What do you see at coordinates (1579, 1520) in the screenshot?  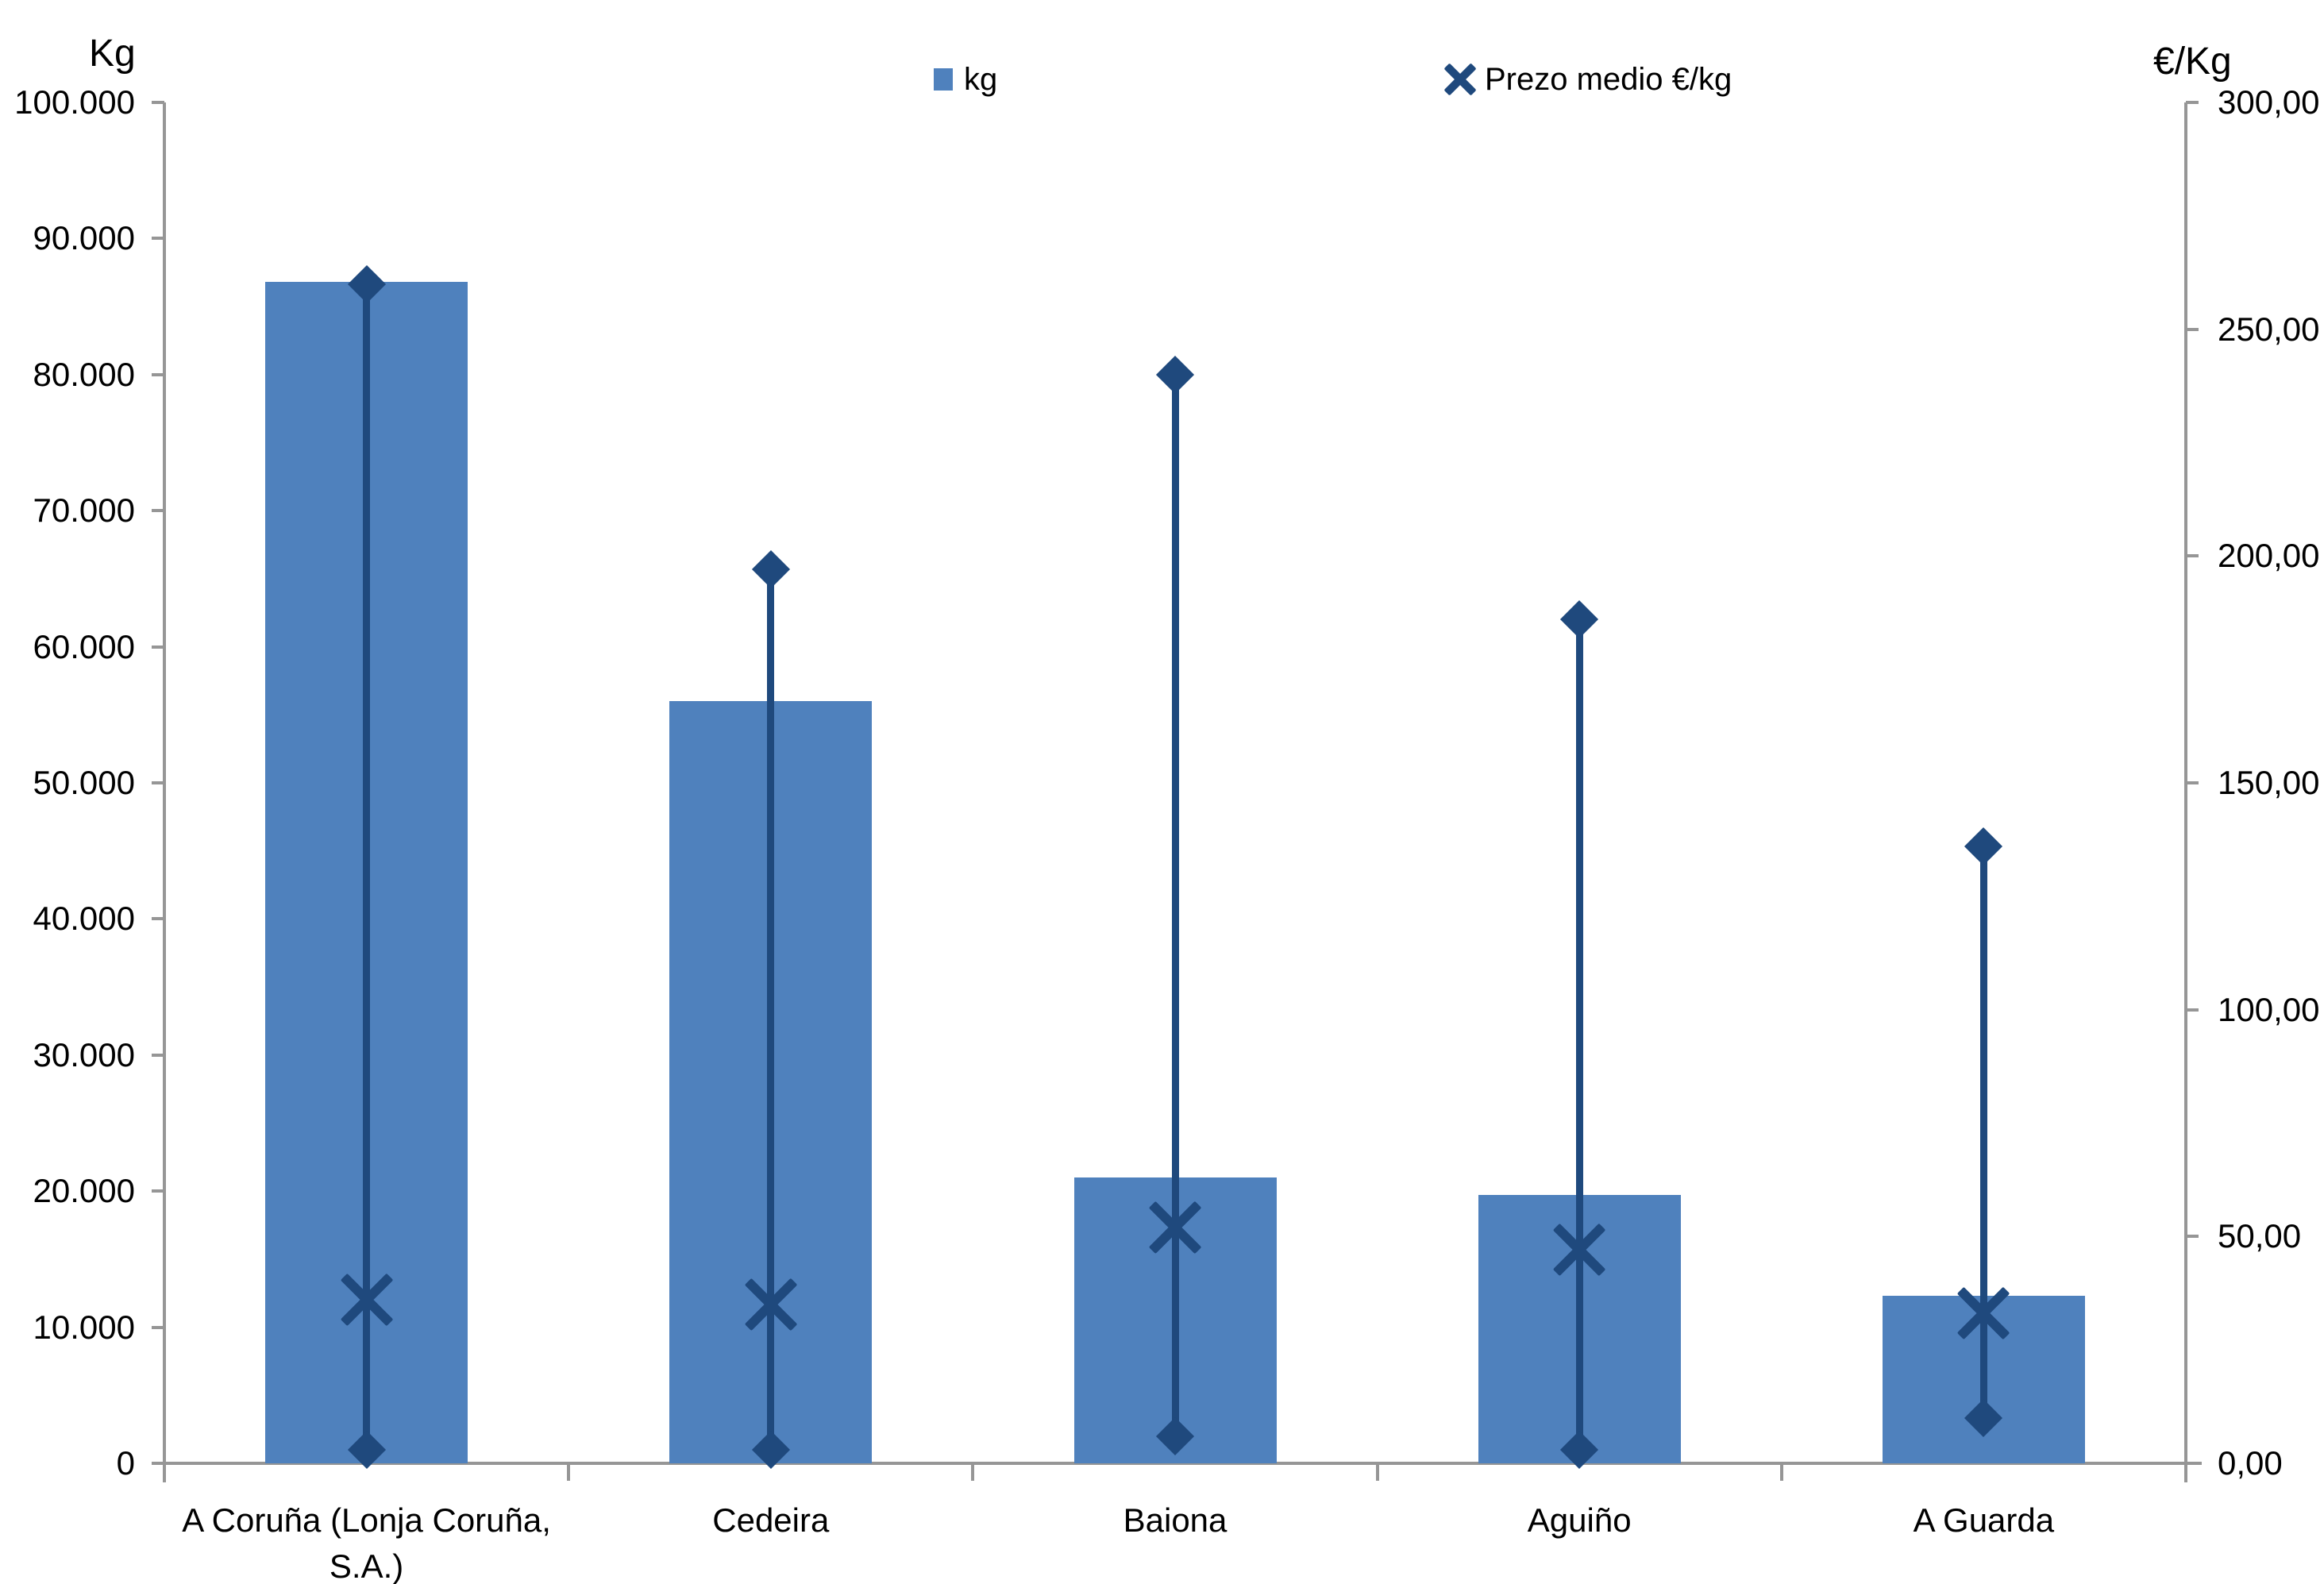 I see `category-label: Aguiño` at bounding box center [1579, 1520].